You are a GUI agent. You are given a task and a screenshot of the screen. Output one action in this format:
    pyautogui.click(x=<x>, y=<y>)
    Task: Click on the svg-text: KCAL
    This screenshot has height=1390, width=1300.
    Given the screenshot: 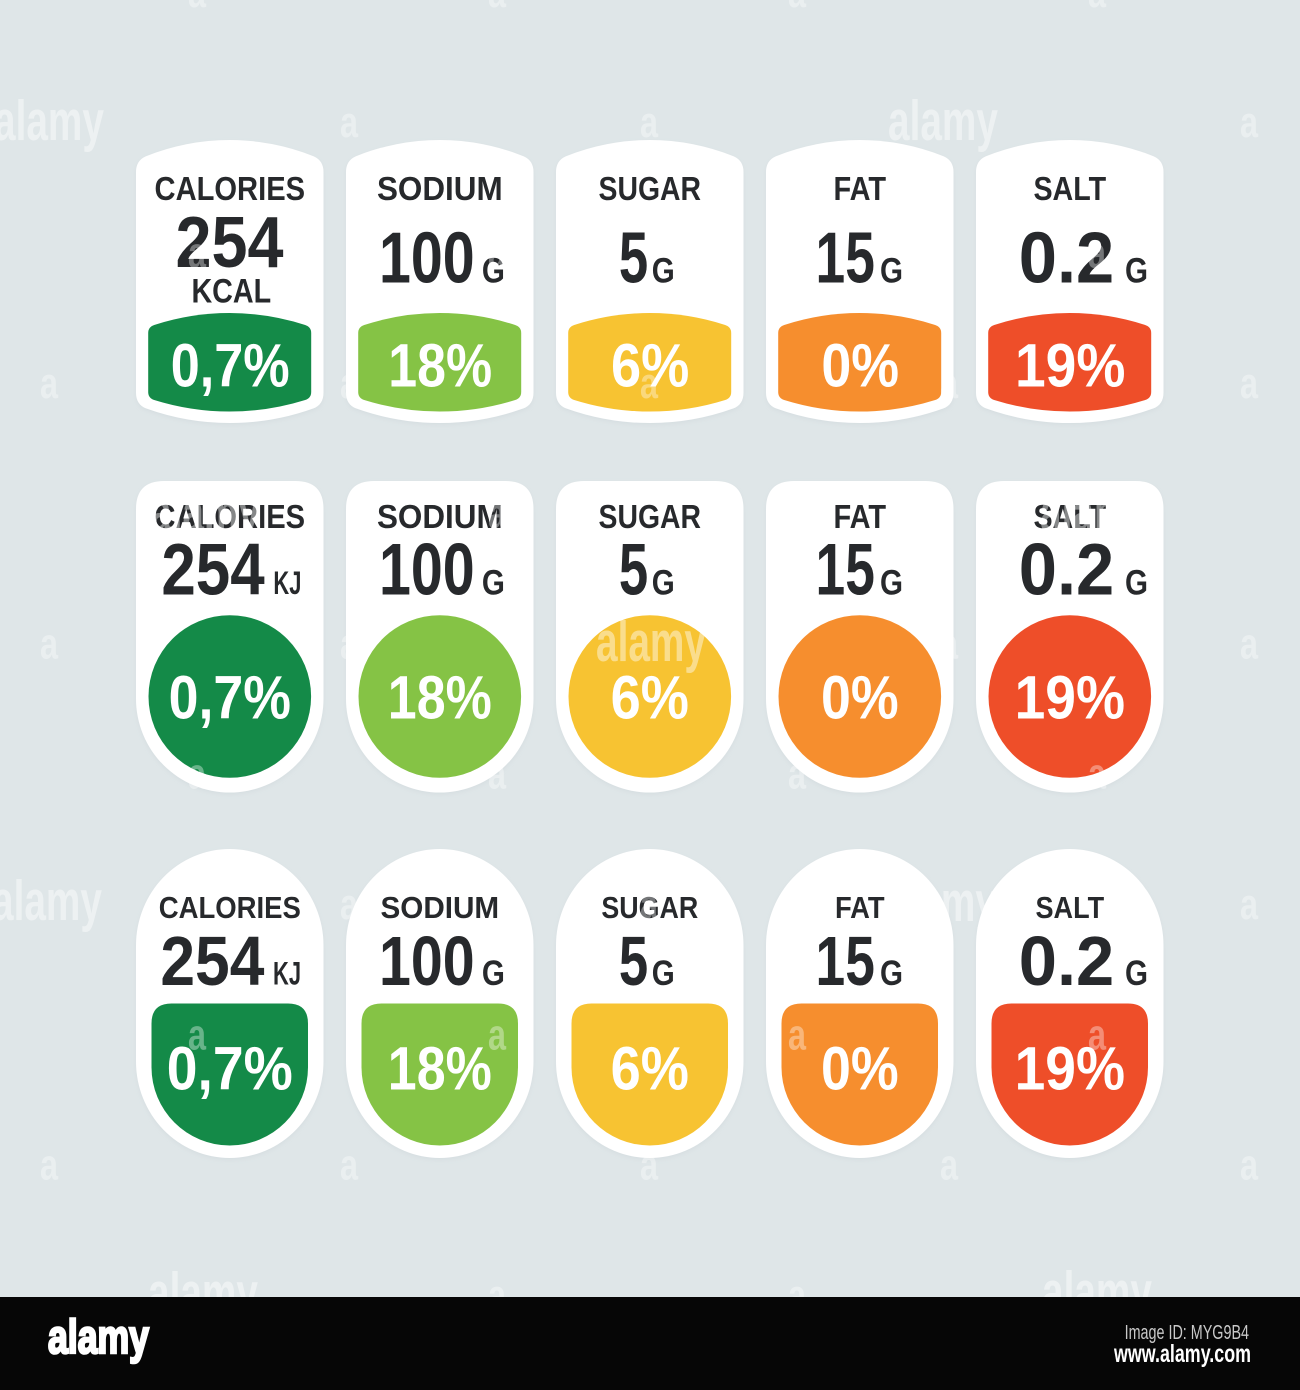 What is the action you would take?
    pyautogui.click(x=231, y=292)
    